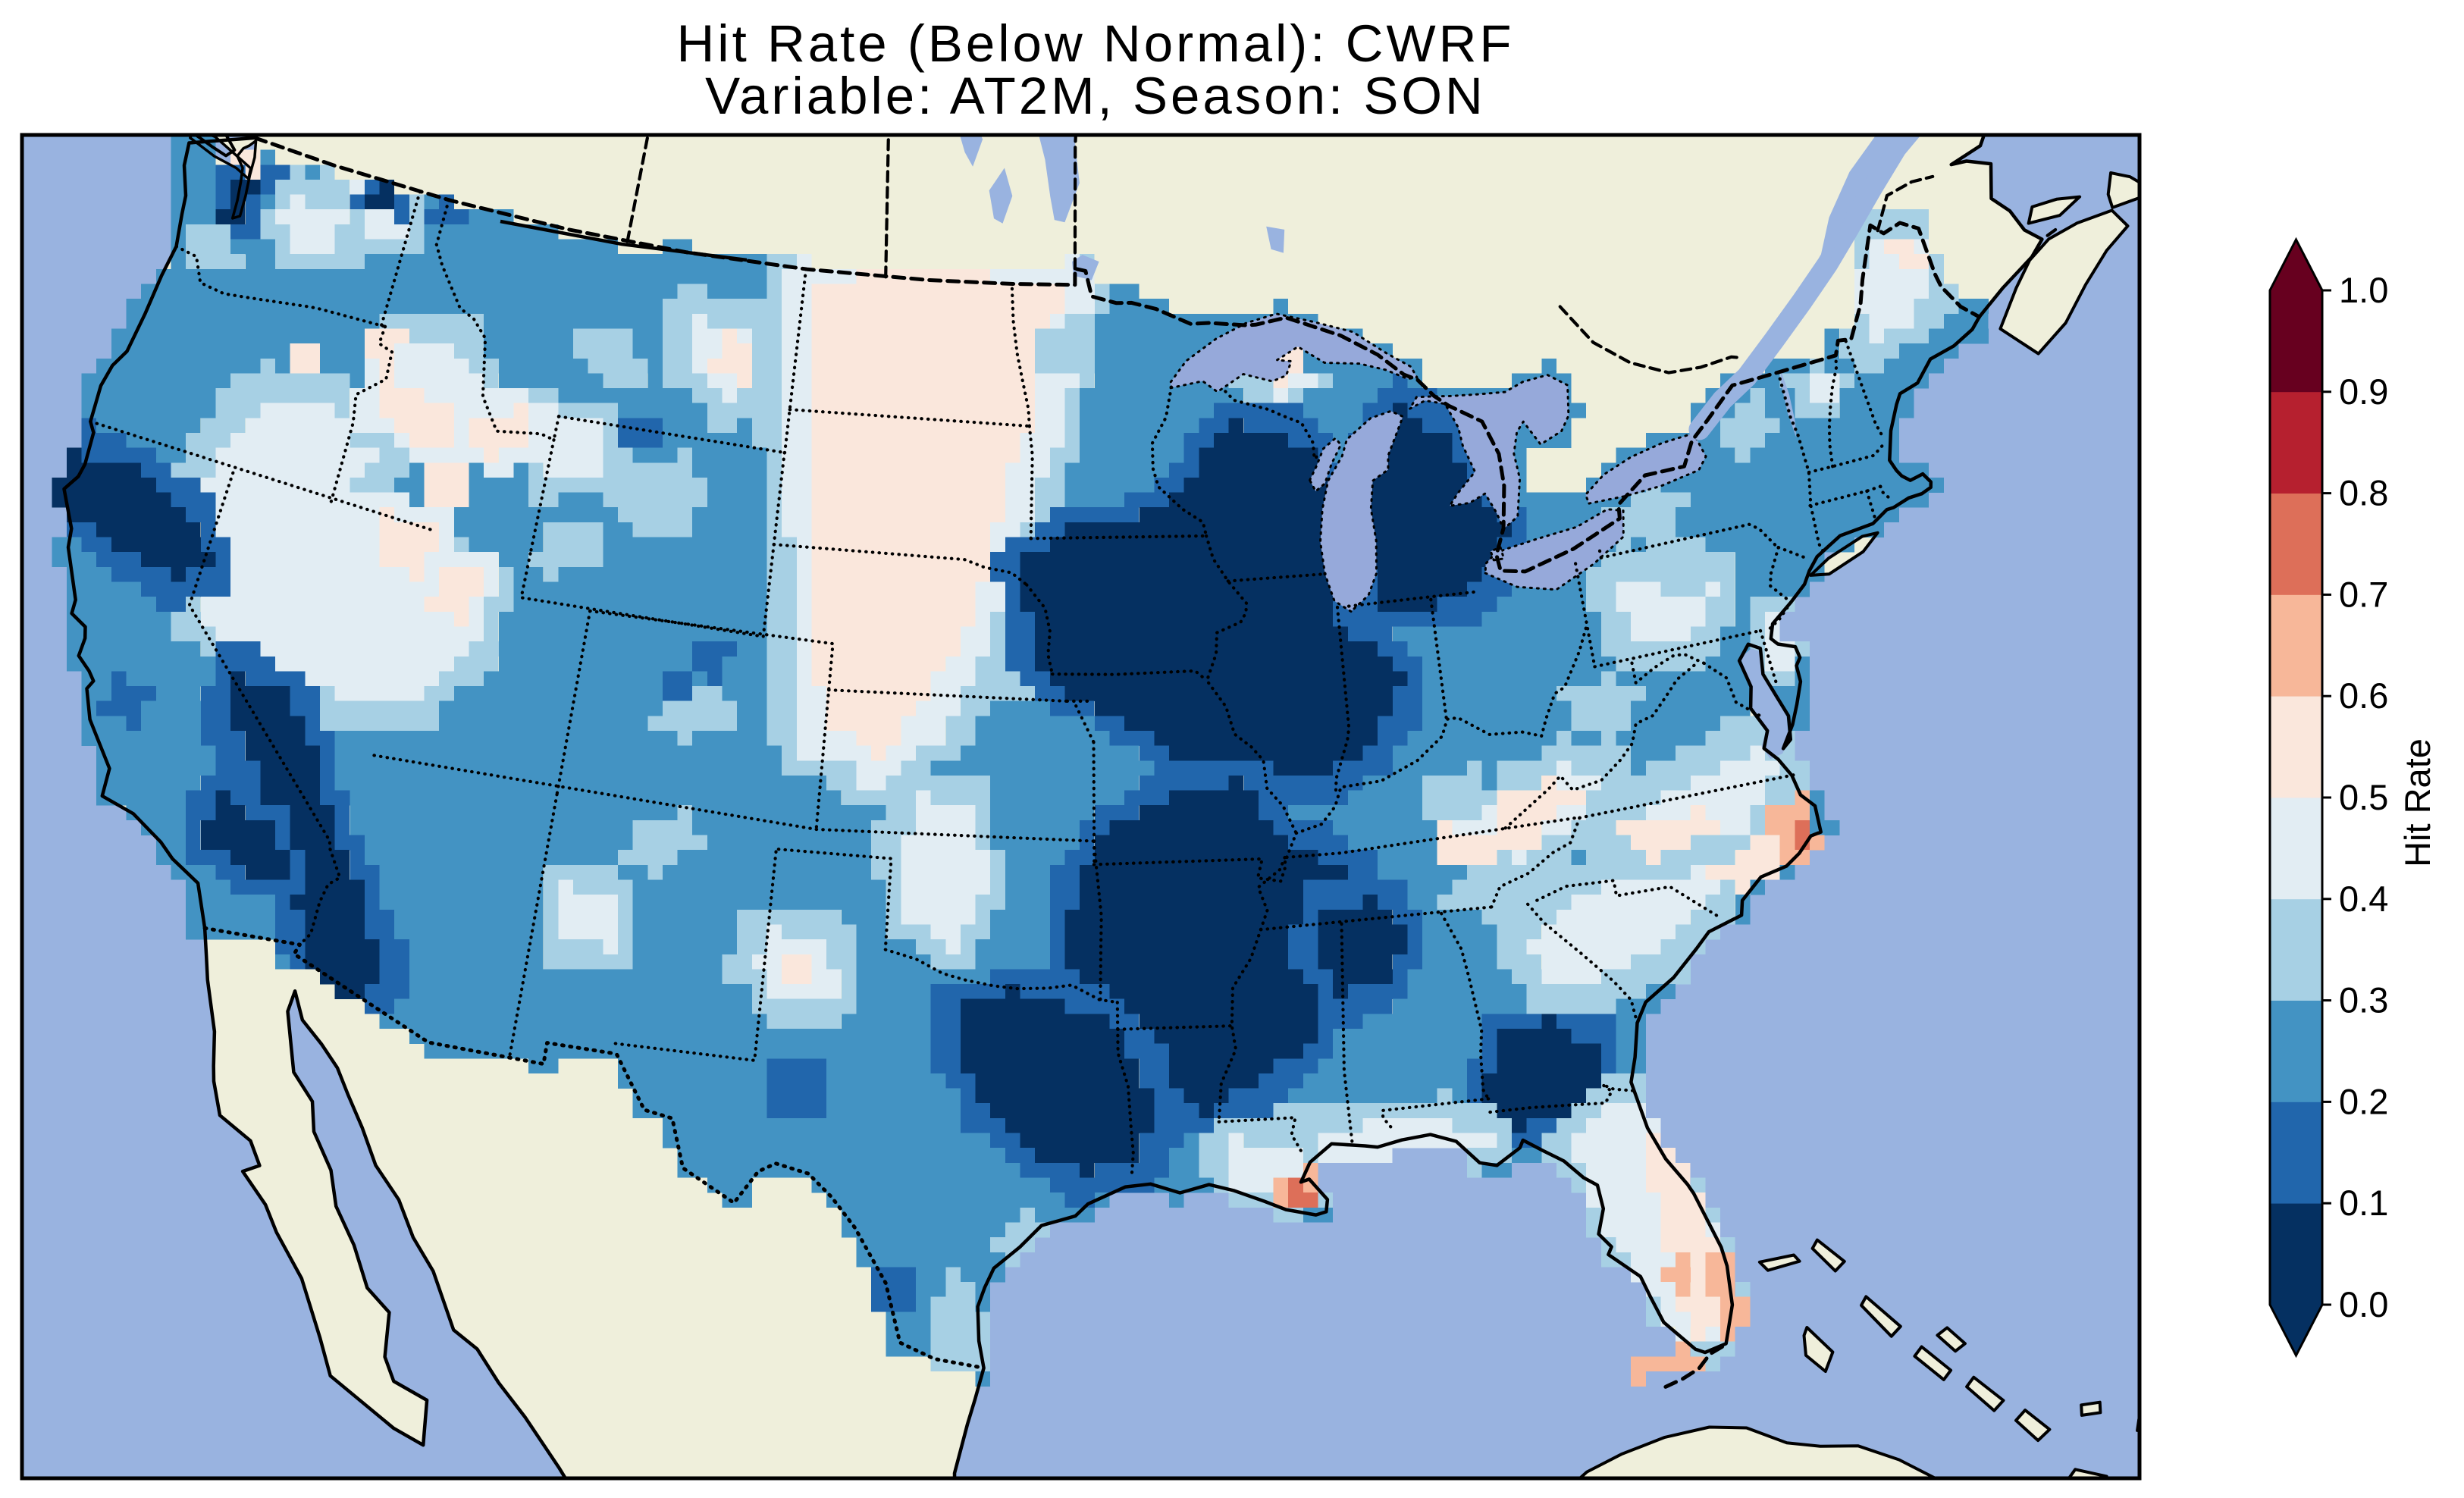 The height and width of the screenshot is (1498, 2464). Describe the element at coordinates (2364, 899) in the screenshot. I see `svg-text: 0.4` at that location.